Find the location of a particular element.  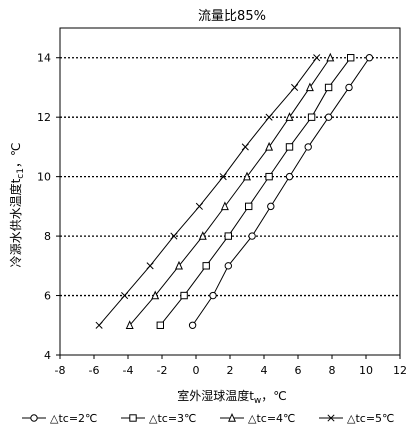

legend-label: △tc=2℃ is located at coordinates (73, 418).